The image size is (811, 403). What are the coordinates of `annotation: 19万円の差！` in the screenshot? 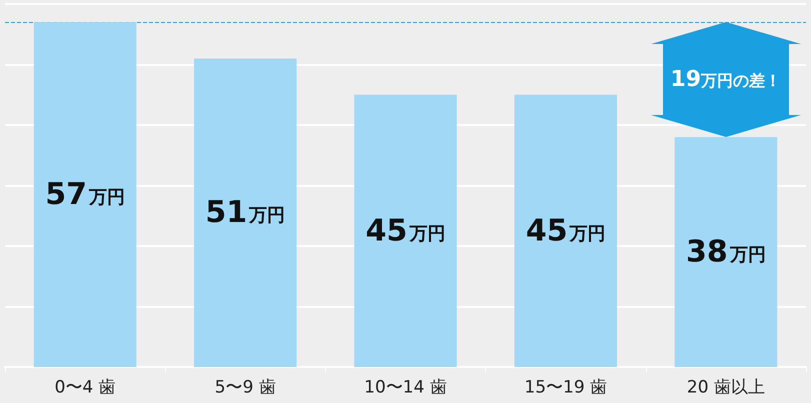 It's located at (726, 79).